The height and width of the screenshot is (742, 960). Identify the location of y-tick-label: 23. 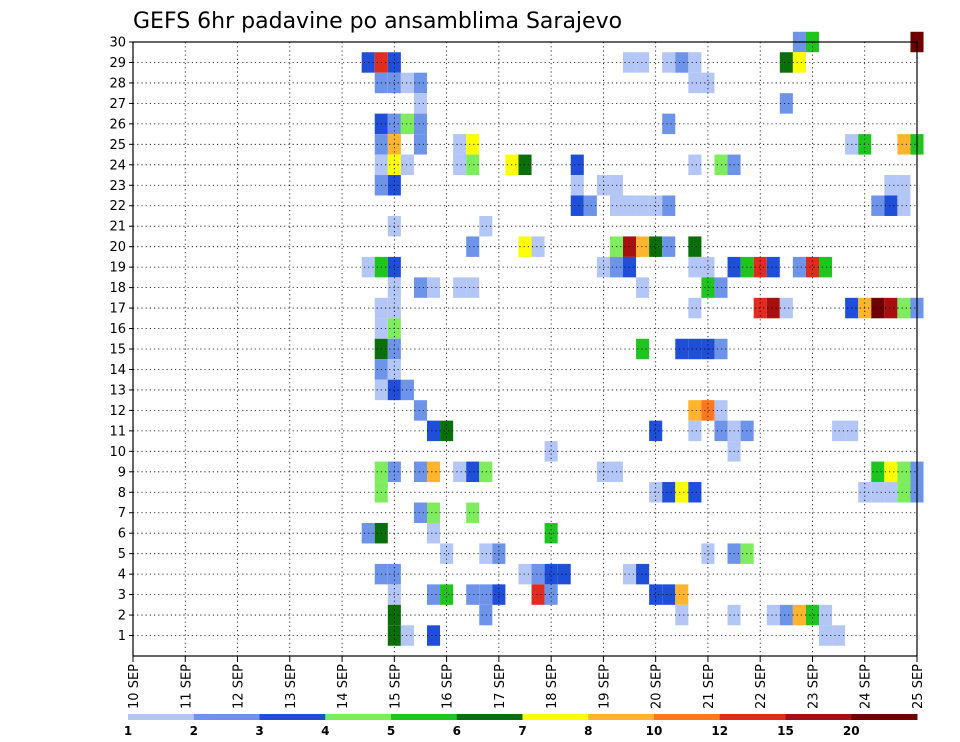
(117, 186).